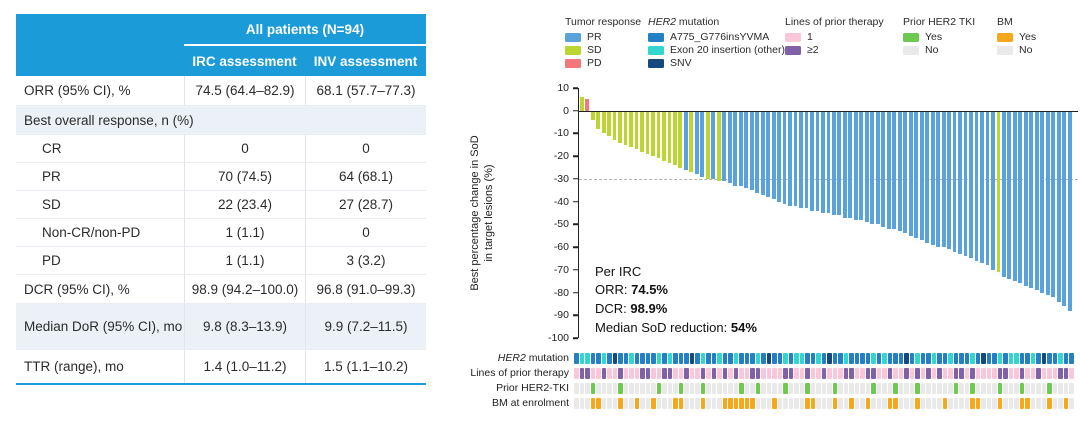  What do you see at coordinates (221, 204) in the screenshot?
I see `table-row: SD 22 (23.4) 27 (28.7)` at bounding box center [221, 204].